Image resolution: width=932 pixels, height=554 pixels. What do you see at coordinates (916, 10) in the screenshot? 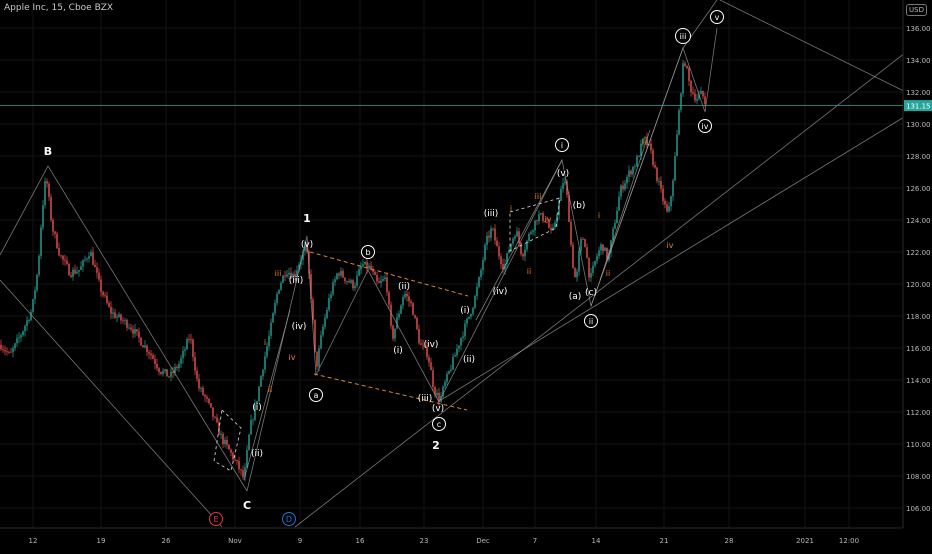
I see `currency-badge: USD` at bounding box center [916, 10].